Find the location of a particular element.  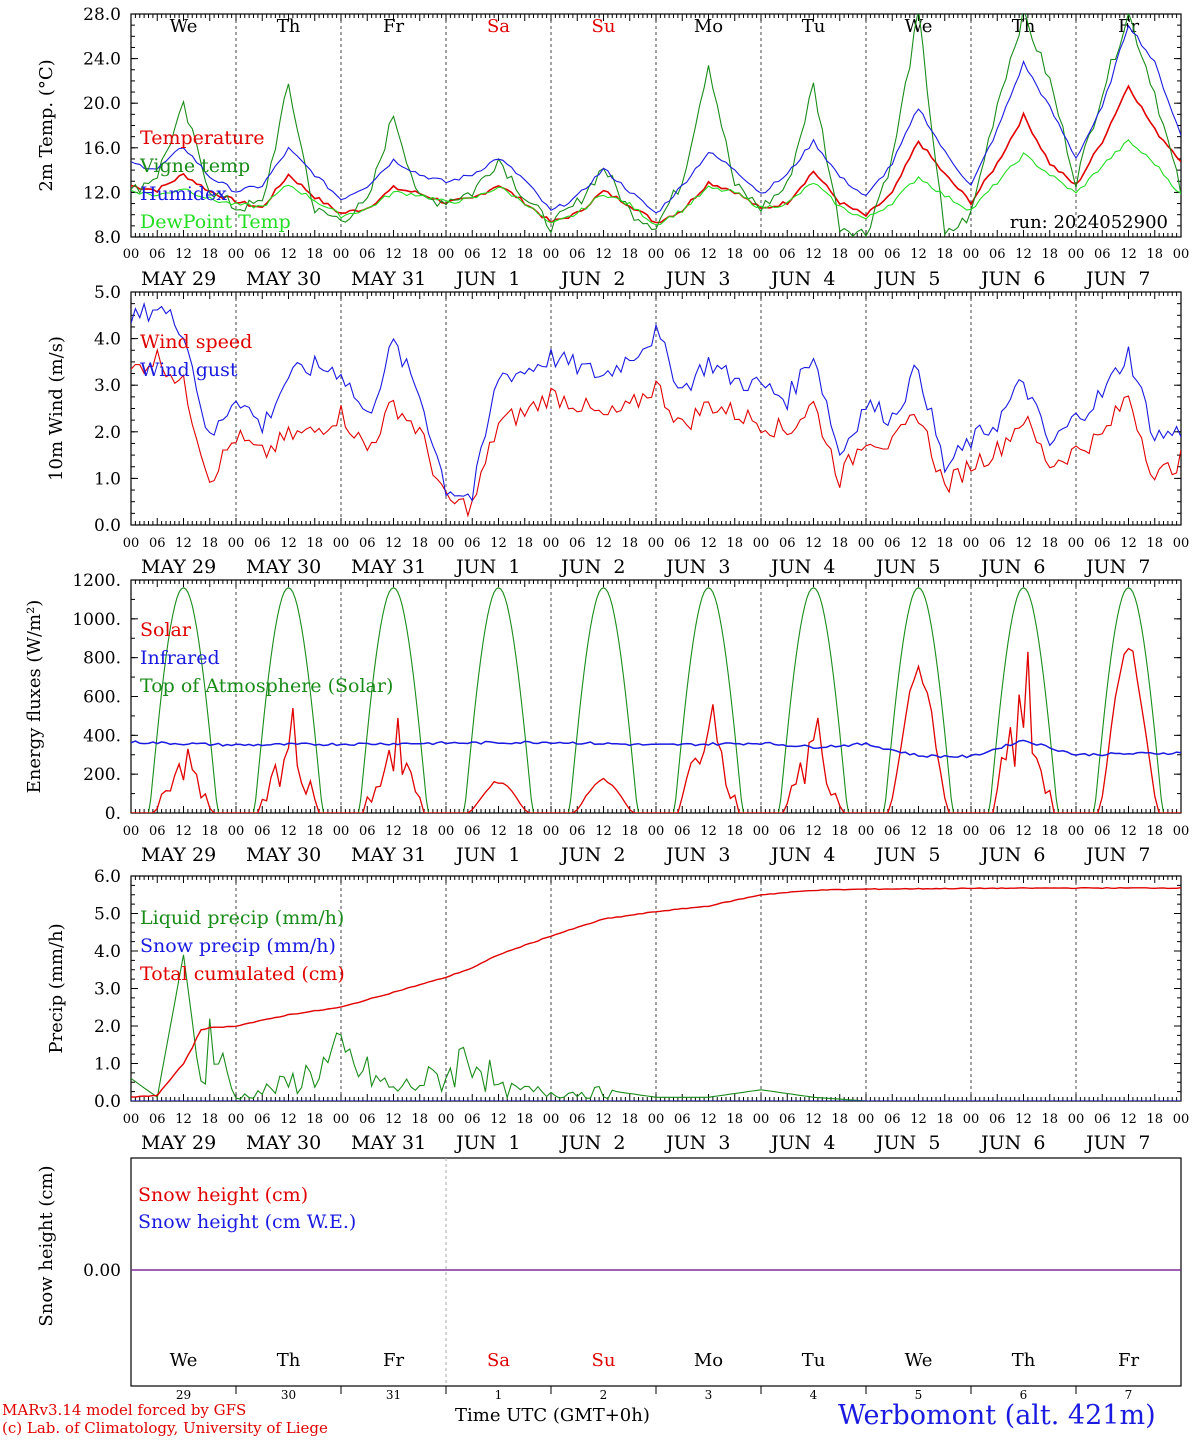

y-tick-label: 24.0 is located at coordinates (102, 60).